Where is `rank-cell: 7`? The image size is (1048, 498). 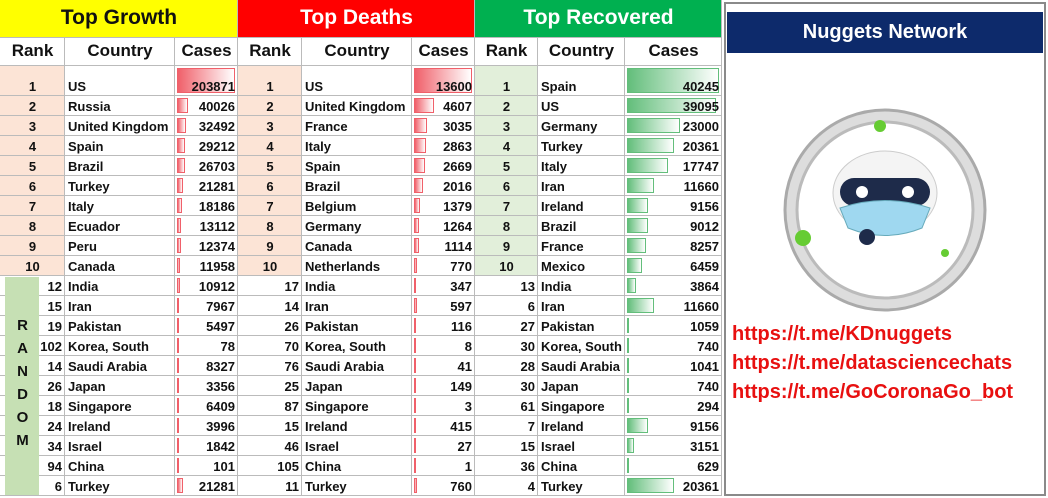
rank-cell: 7 is located at coordinates (506, 206).